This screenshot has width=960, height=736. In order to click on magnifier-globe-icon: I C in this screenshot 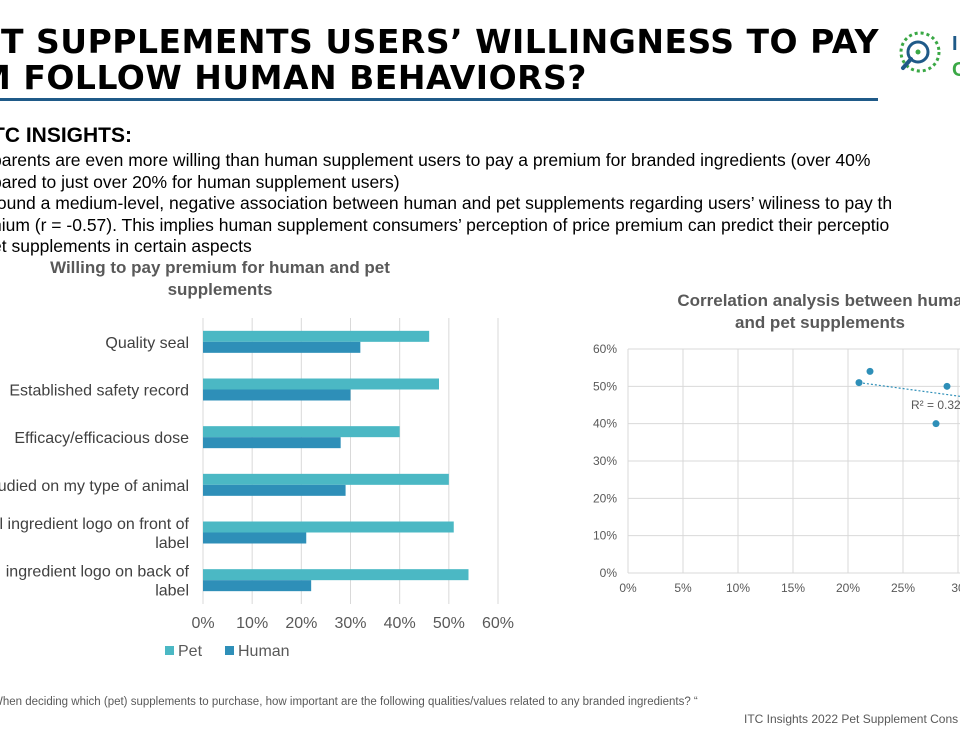, I will do `click(929, 55)`.